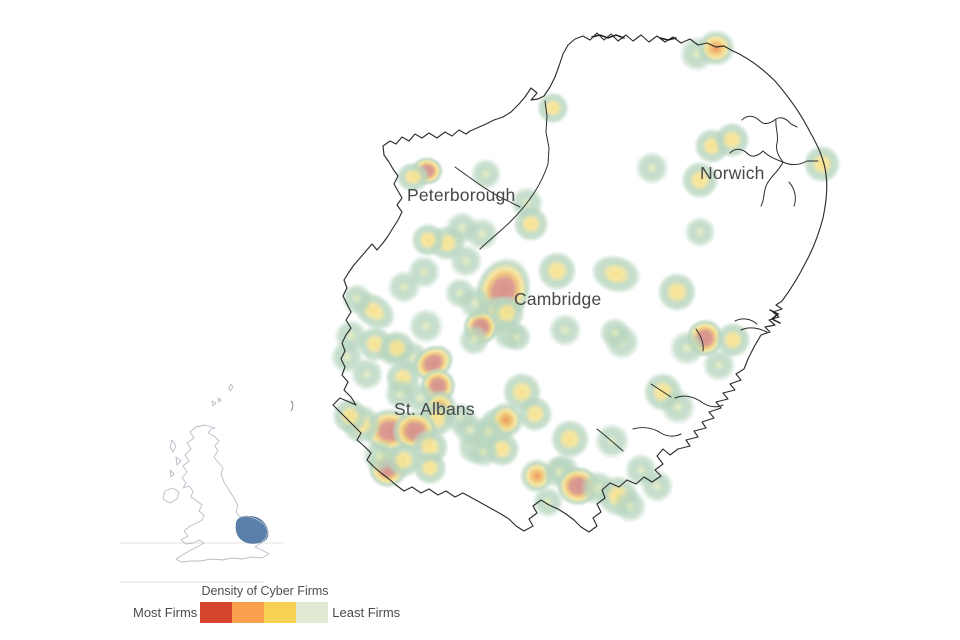 The width and height of the screenshot is (960, 640). I want to click on legend-most-label: Most Firms, so click(165, 612).